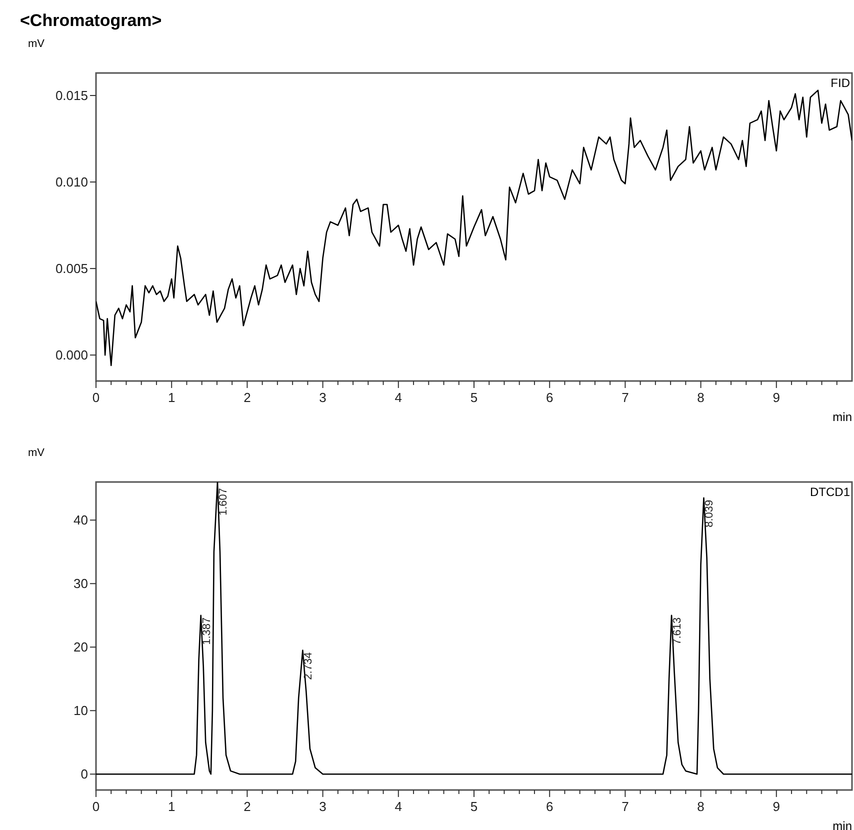 The height and width of the screenshot is (830, 854). Describe the element at coordinates (206, 631) in the screenshot. I see `annotation: 1.387` at that location.